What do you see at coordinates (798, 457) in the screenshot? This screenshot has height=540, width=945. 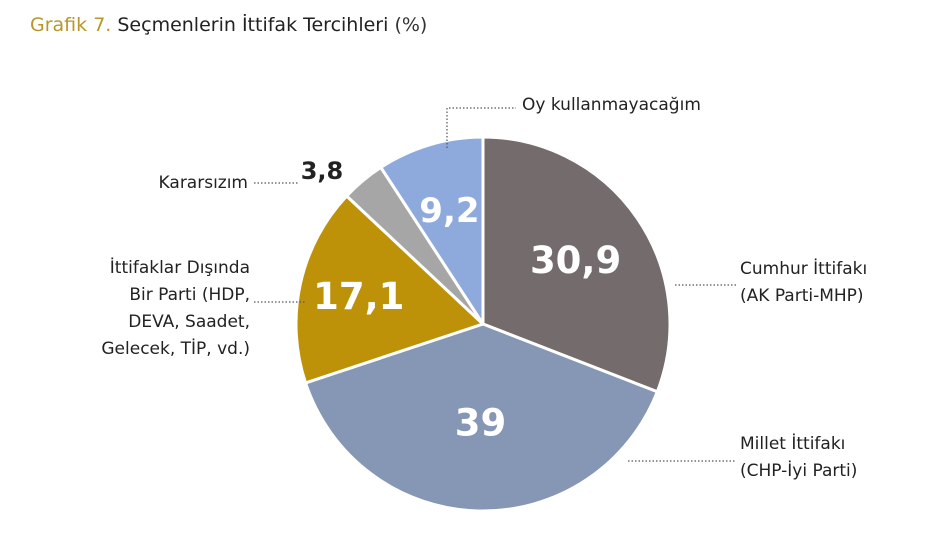 I see `slice-category-label: Millet İttifakı (CHP-İyi Parti)` at bounding box center [798, 457].